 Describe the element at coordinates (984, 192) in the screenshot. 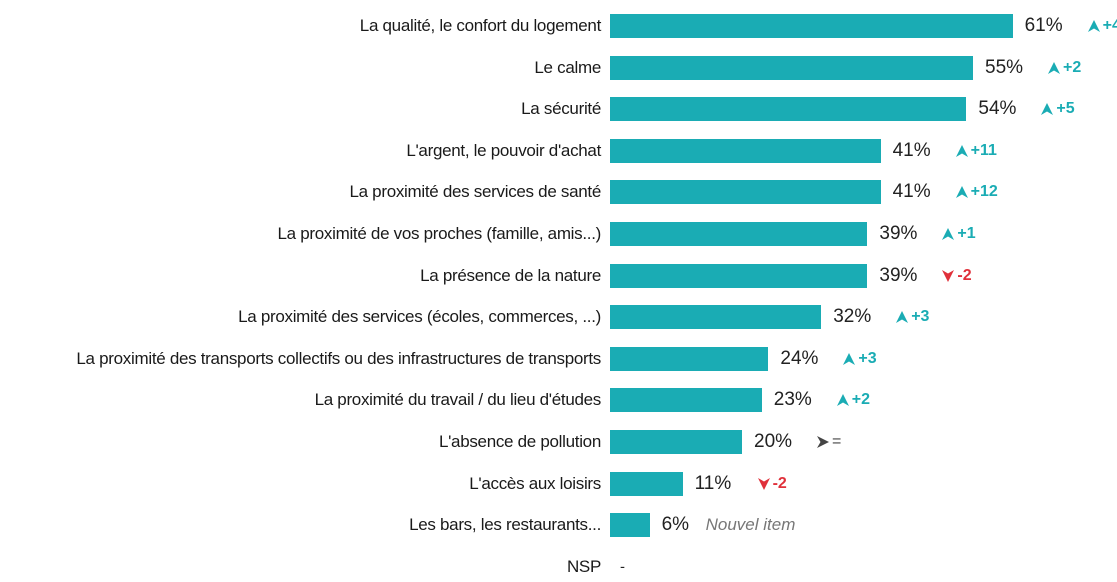

I see `change-value: +12` at that location.